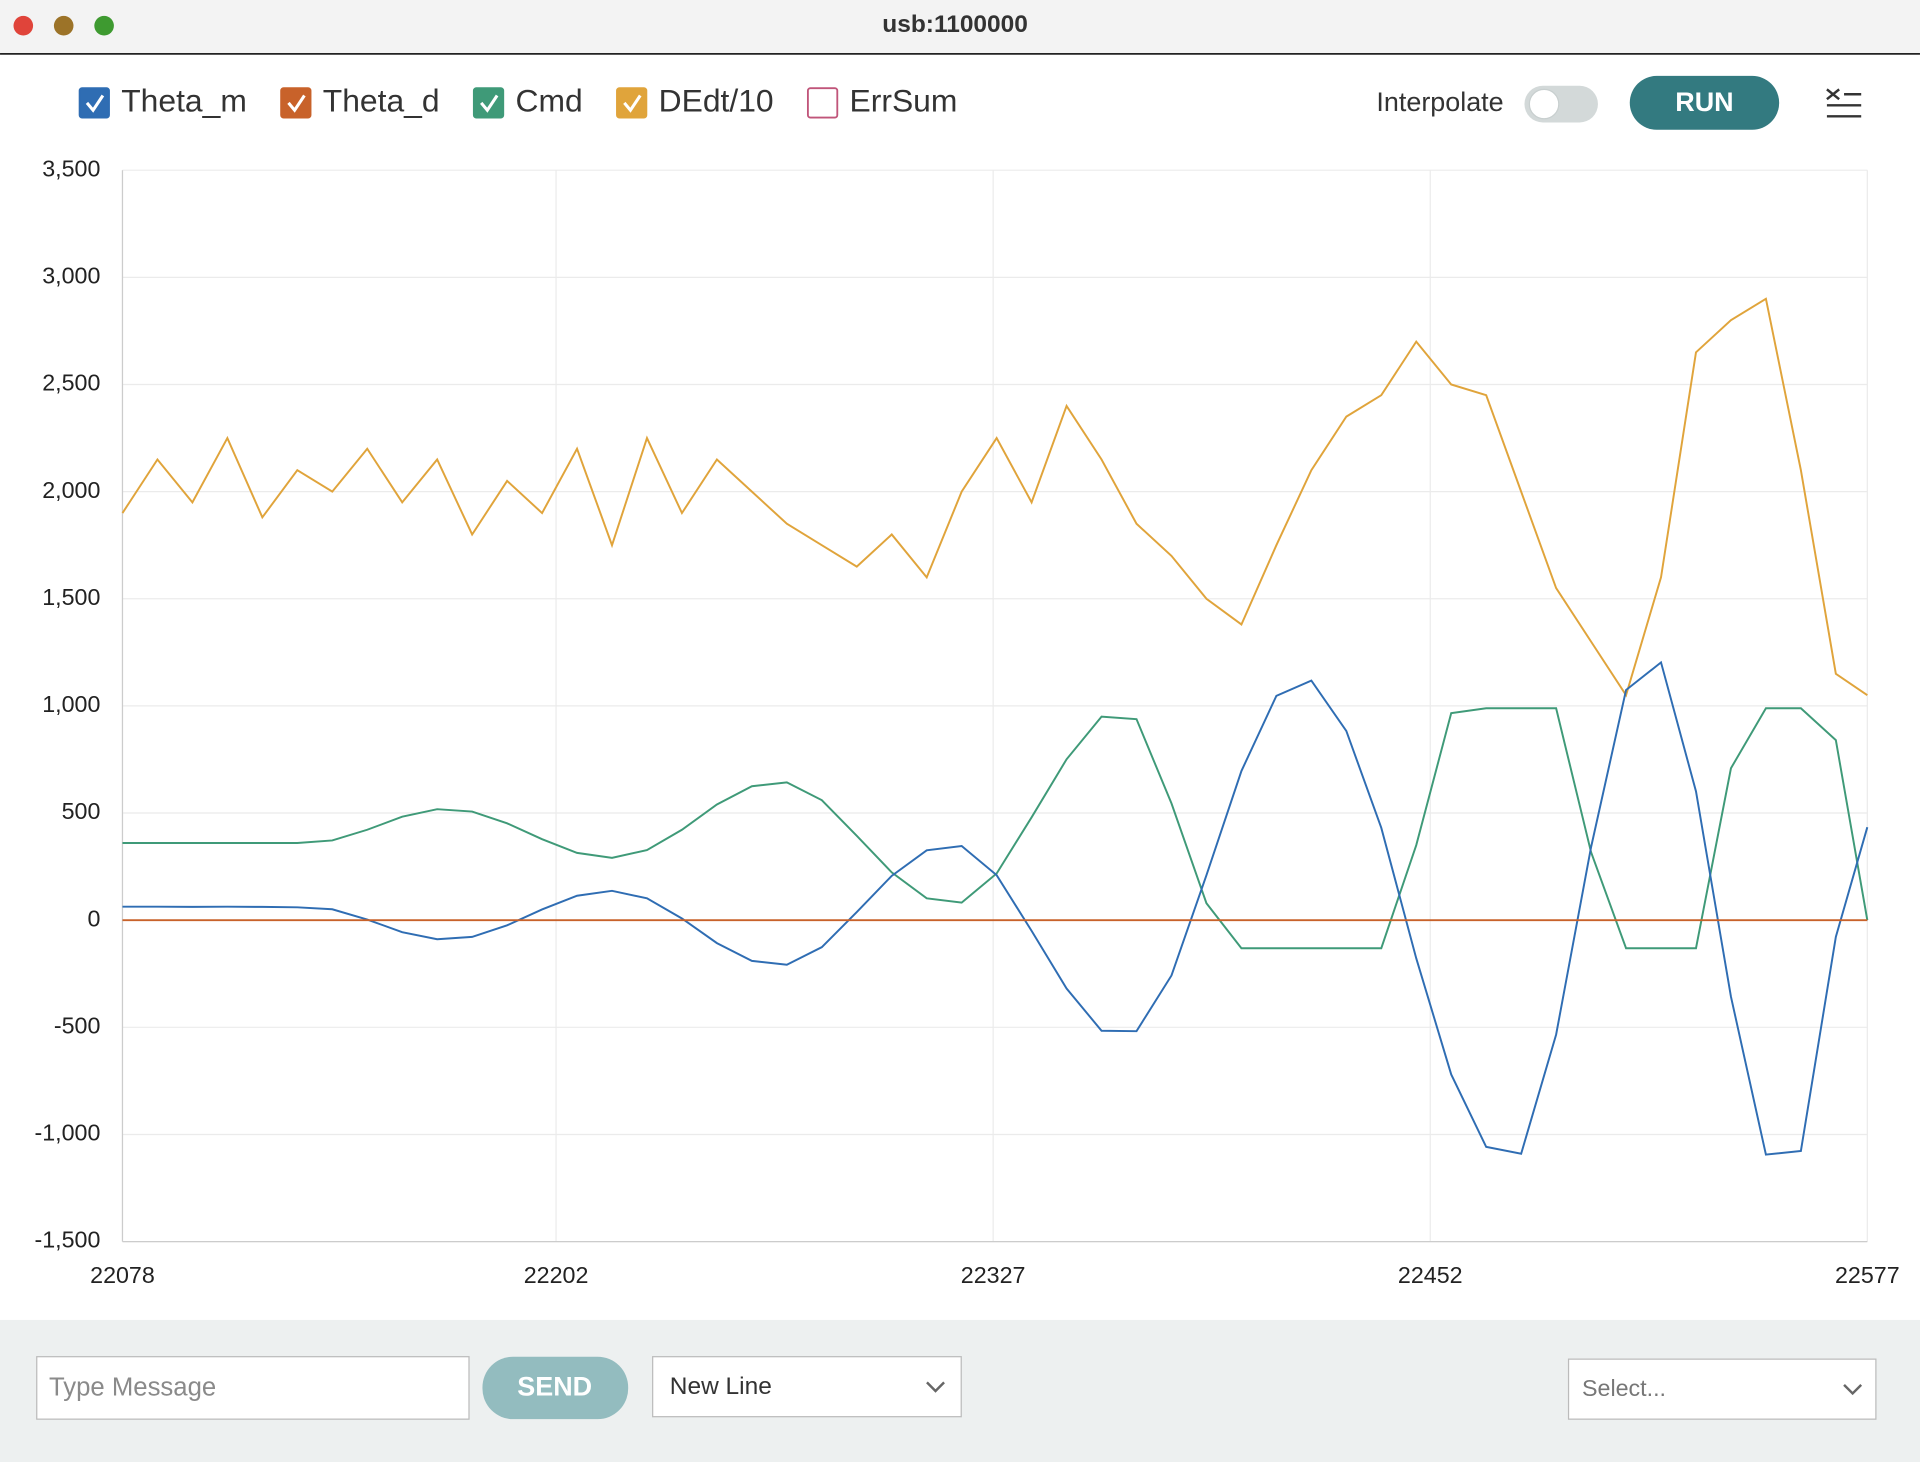 This screenshot has width=1920, height=1462. I want to click on zoom-button, so click(104, 25).